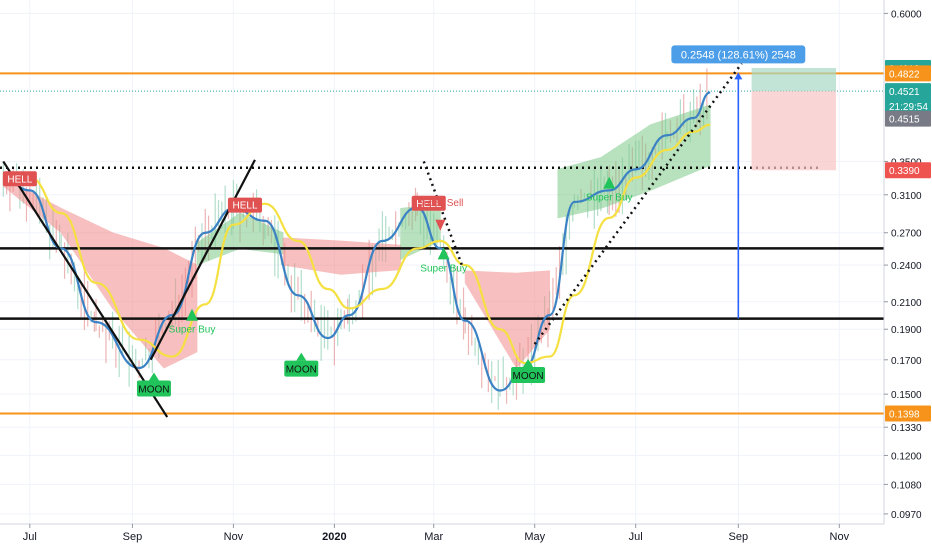 Image resolution: width=932 pixels, height=555 pixels. What do you see at coordinates (908, 275) in the screenshot?
I see `price-axis-background` at bounding box center [908, 275].